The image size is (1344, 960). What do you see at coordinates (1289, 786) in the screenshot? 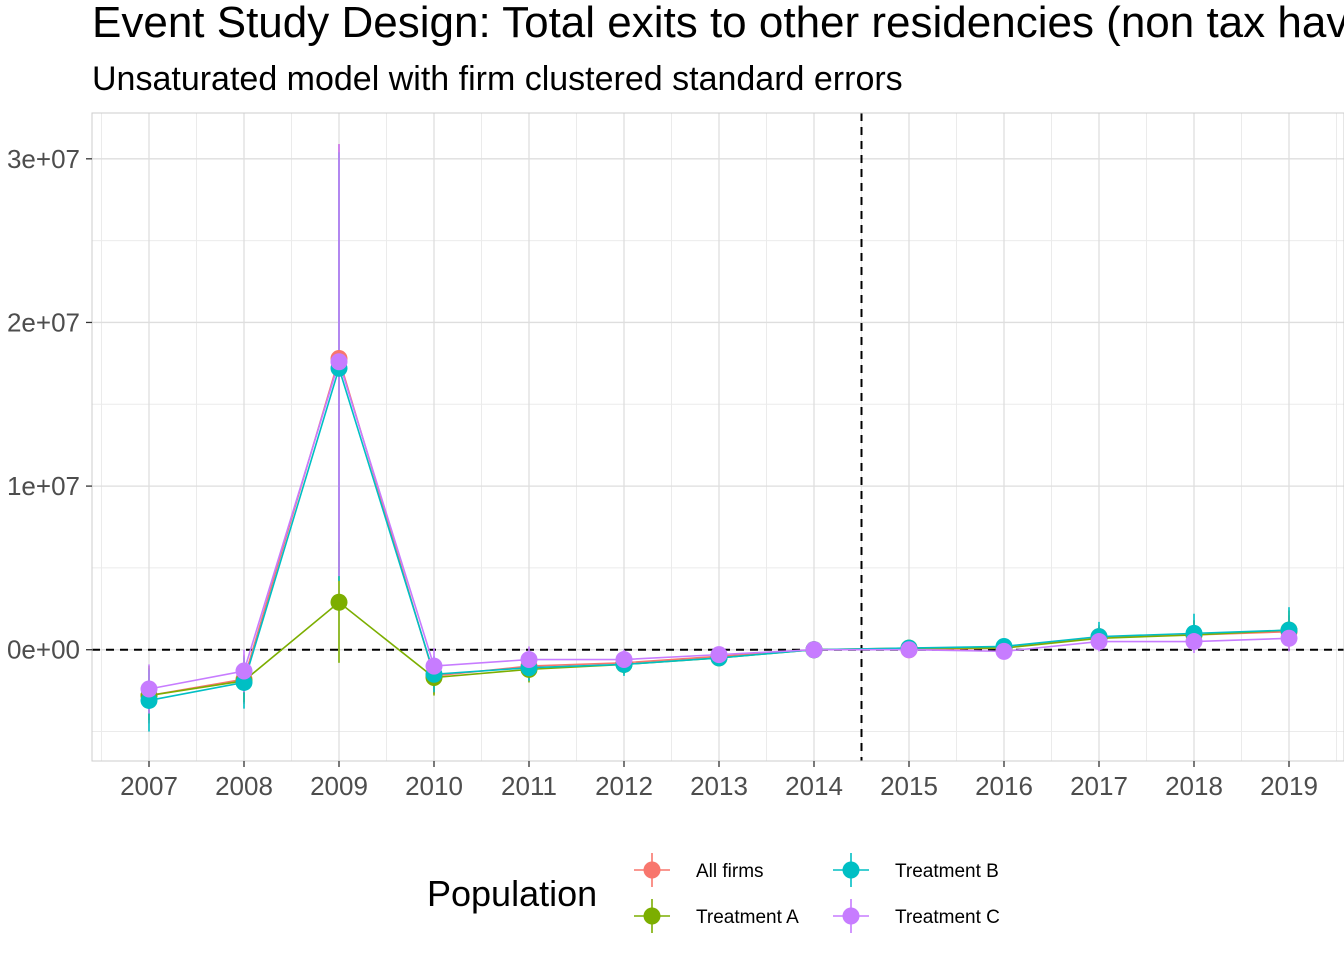
I see `x-tick-label: 2019` at bounding box center [1289, 786].